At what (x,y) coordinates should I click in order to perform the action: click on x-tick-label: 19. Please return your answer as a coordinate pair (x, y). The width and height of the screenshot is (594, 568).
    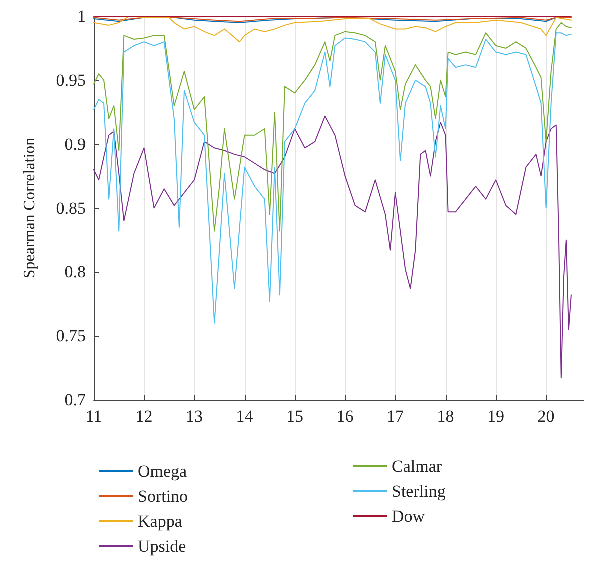
    Looking at the image, I should click on (496, 416).